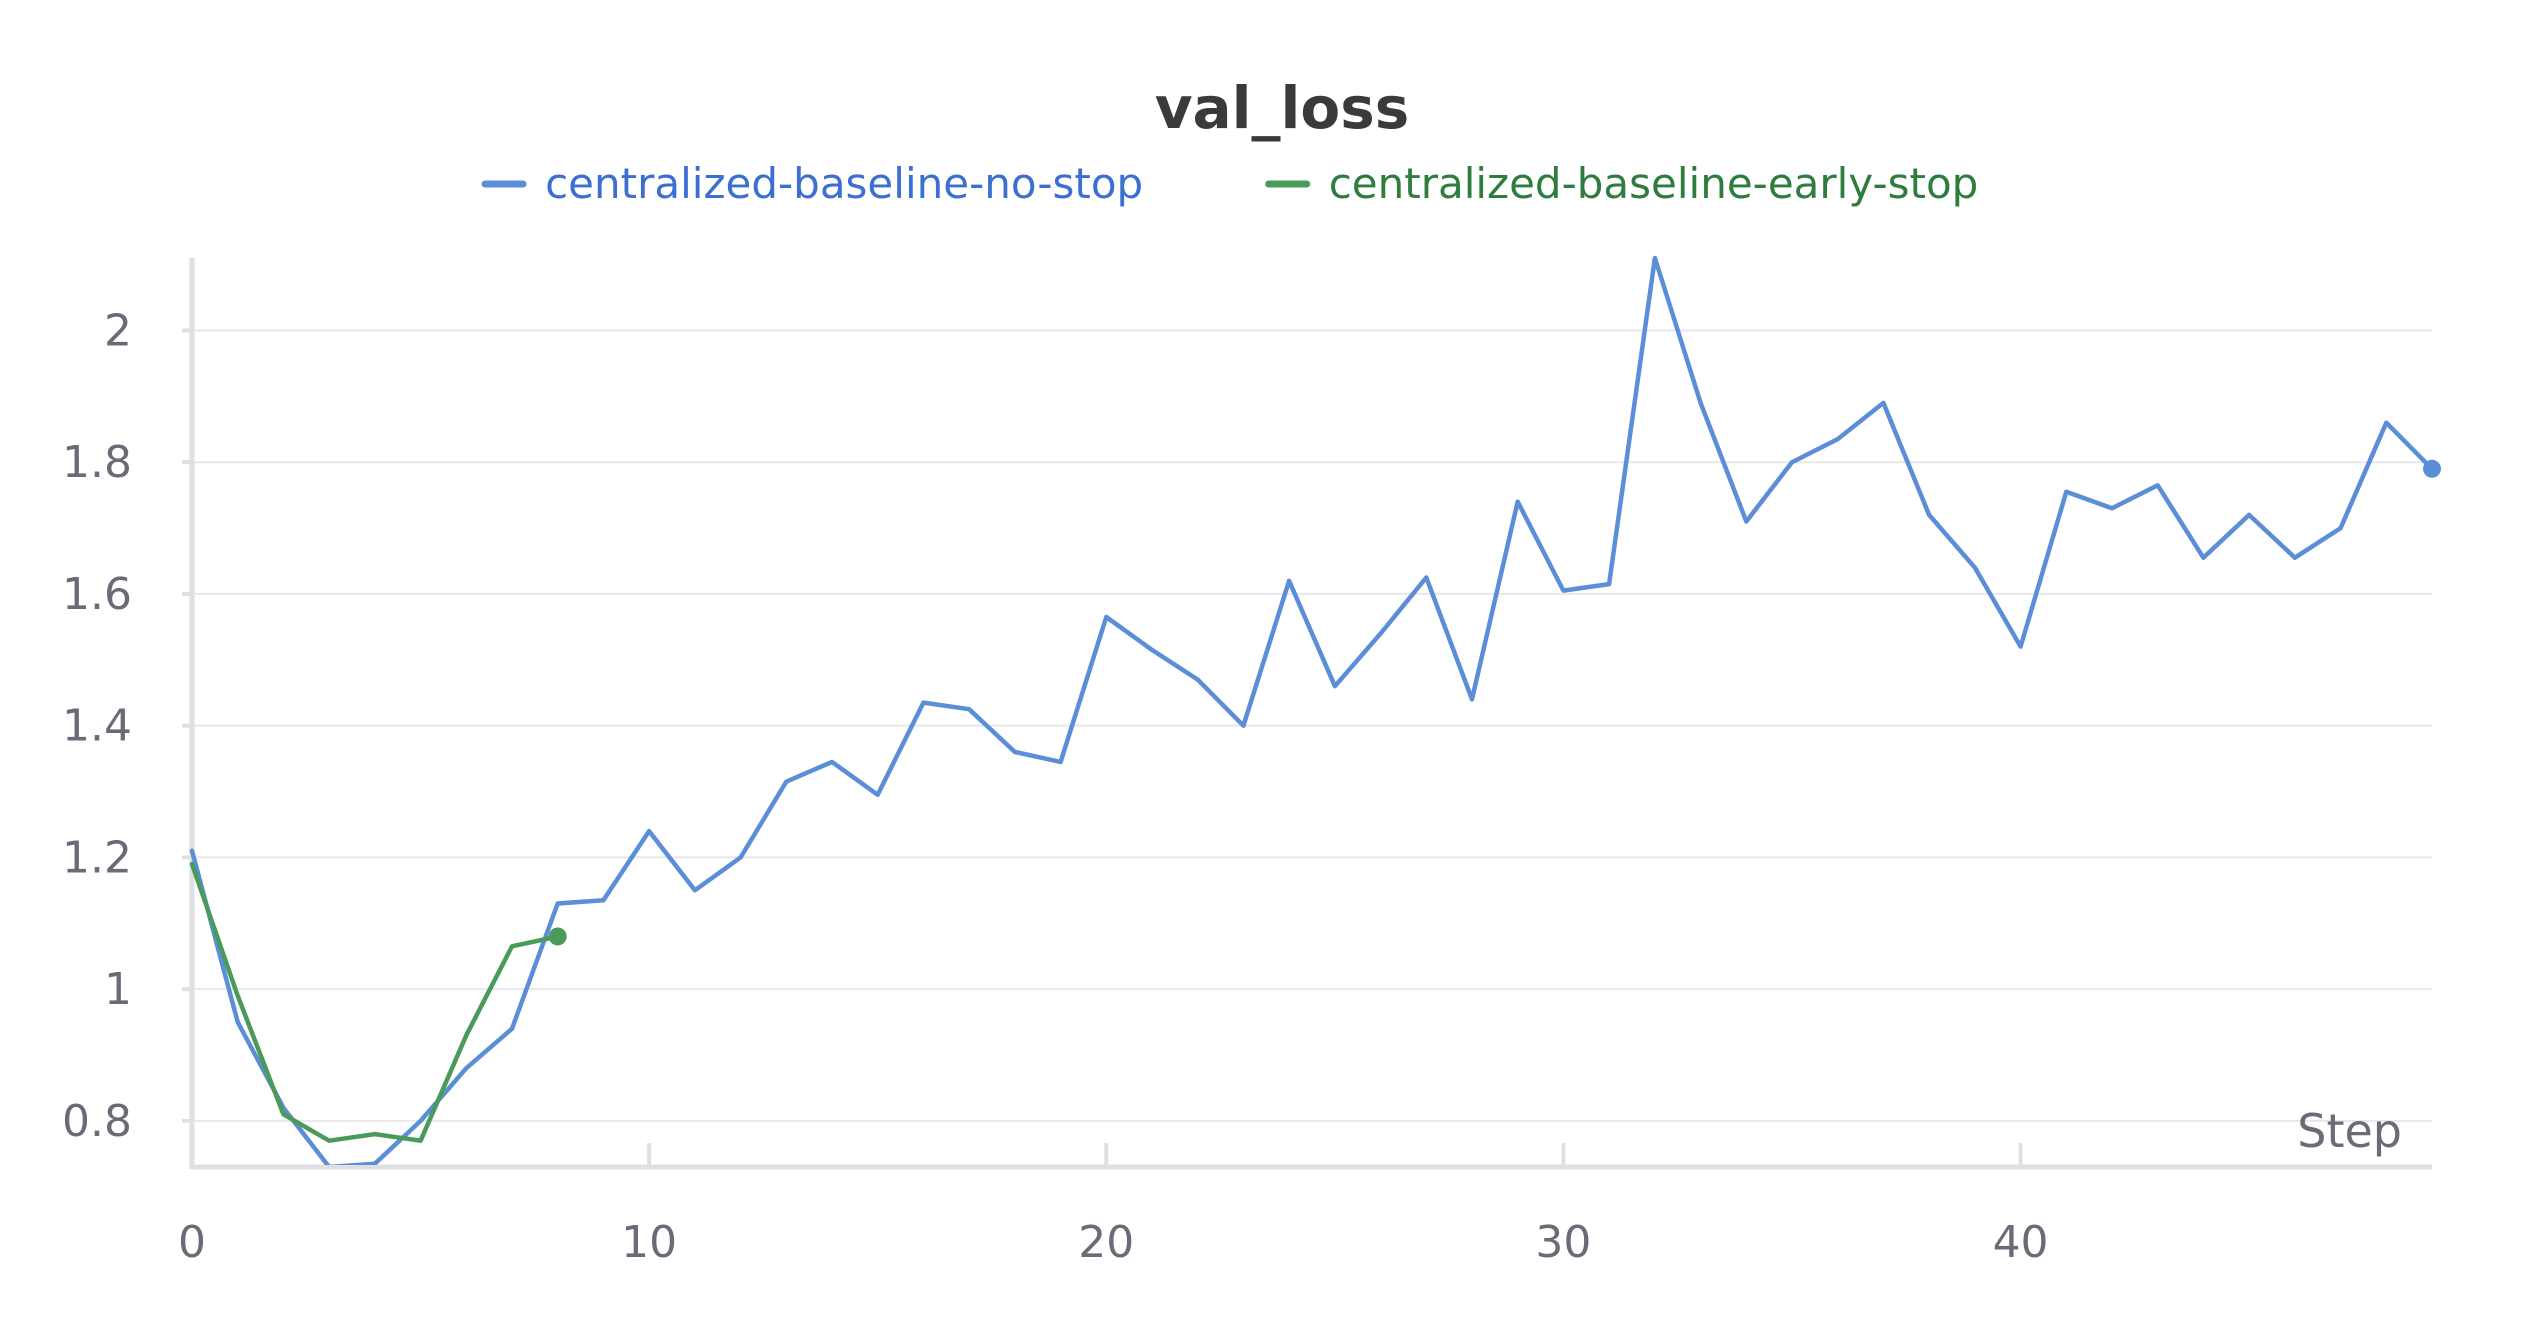 The width and height of the screenshot is (2528, 1333). I want to click on x-axis-title: Step, so click(2349, 1131).